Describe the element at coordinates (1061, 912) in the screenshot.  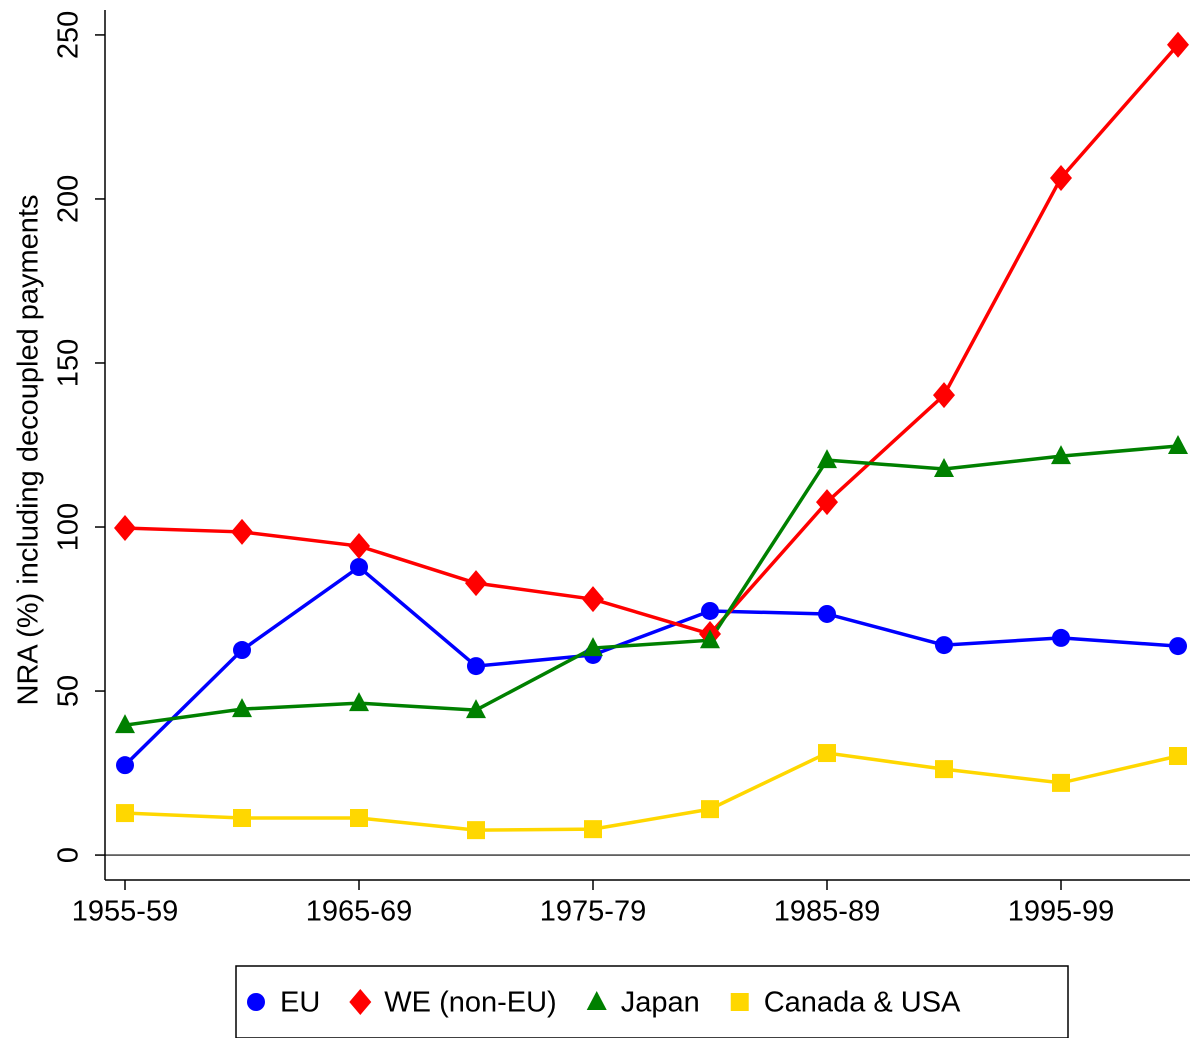
I see `x-tick-label: 1995-99` at that location.